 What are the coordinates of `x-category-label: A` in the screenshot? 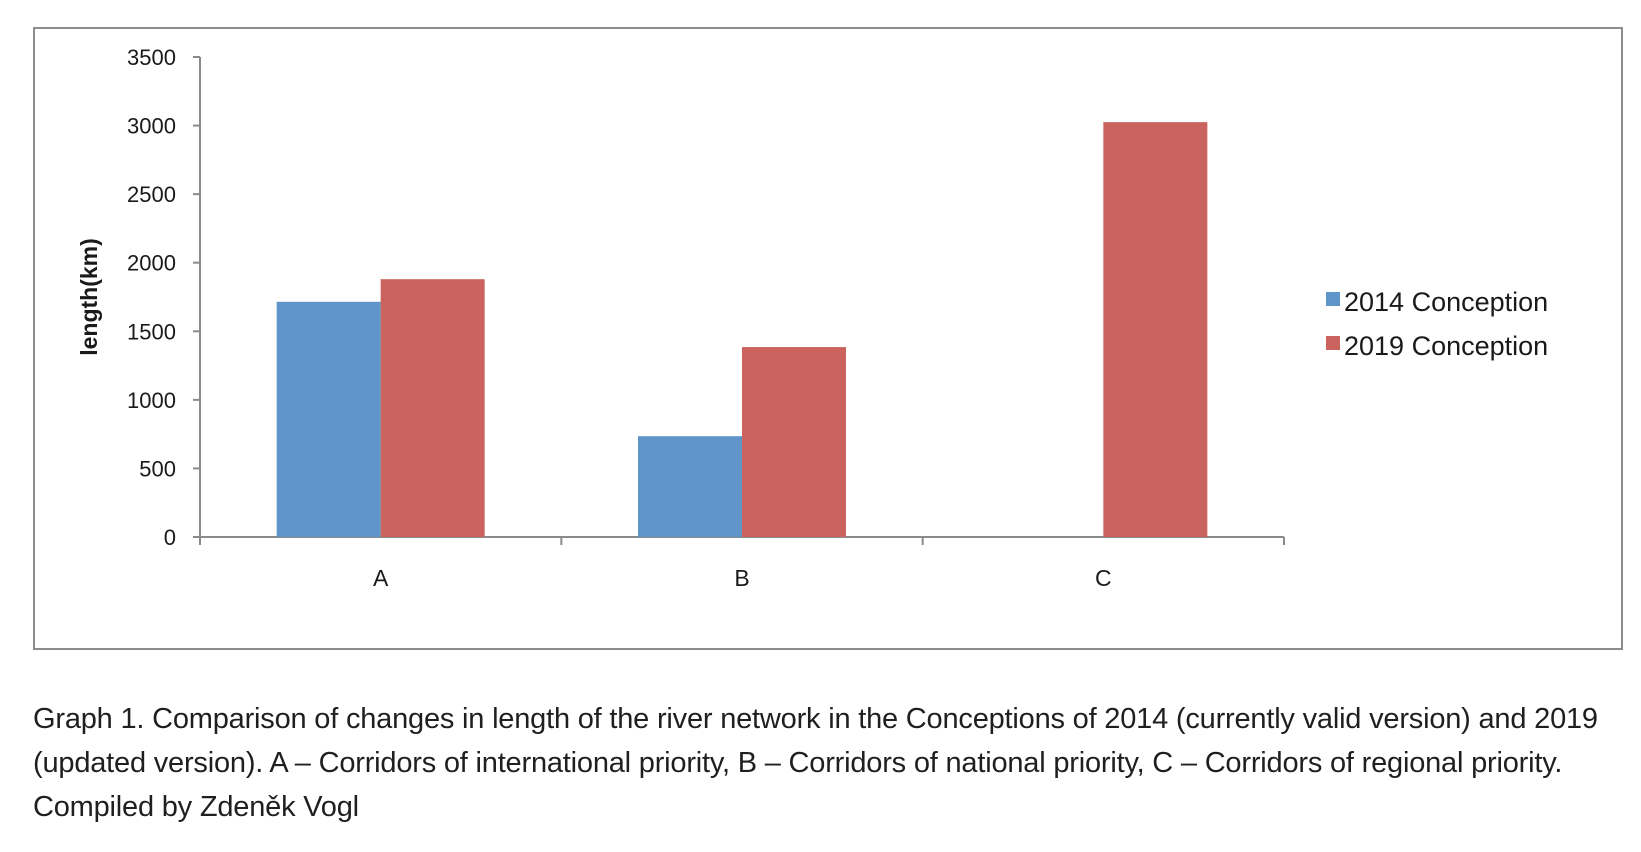 It's located at (381, 578).